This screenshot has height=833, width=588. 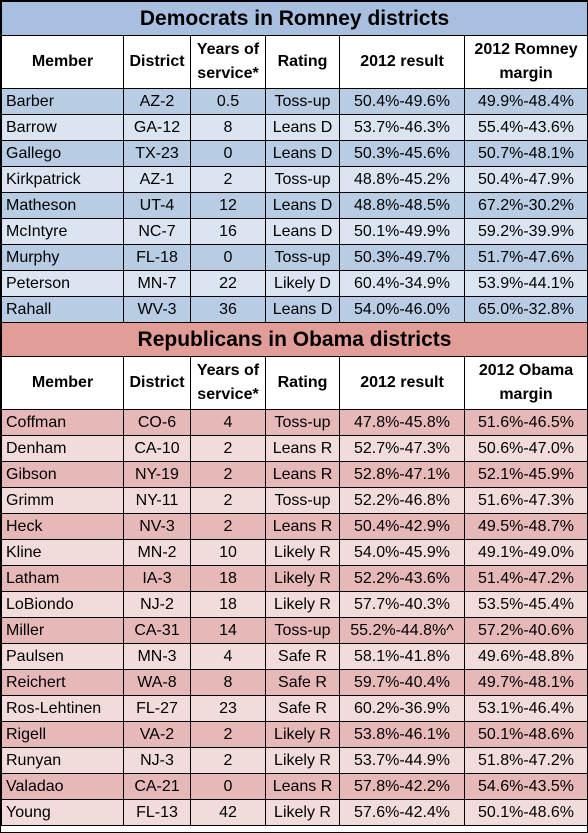 I want to click on margin-cell: 49.7%-48.1%, so click(x=525, y=682).